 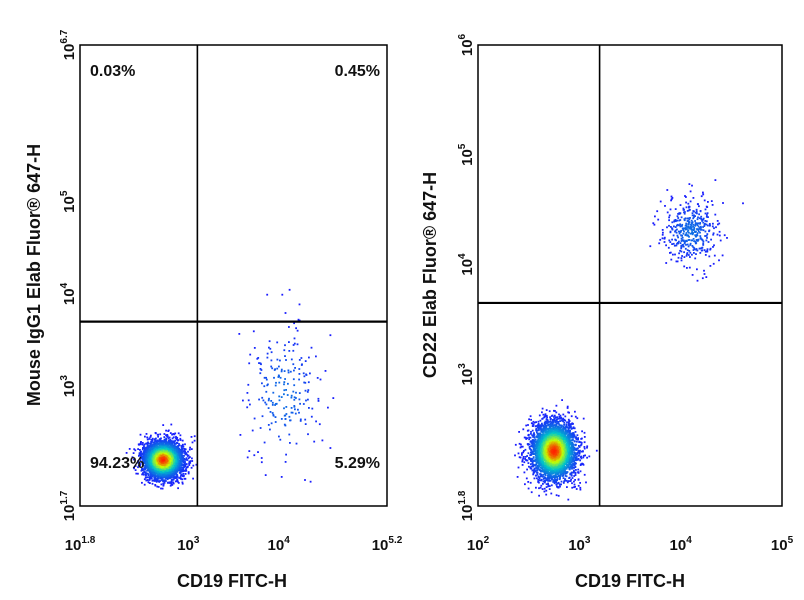 What do you see at coordinates (279, 544) in the screenshot?
I see `x-tick-label: 104` at bounding box center [279, 544].